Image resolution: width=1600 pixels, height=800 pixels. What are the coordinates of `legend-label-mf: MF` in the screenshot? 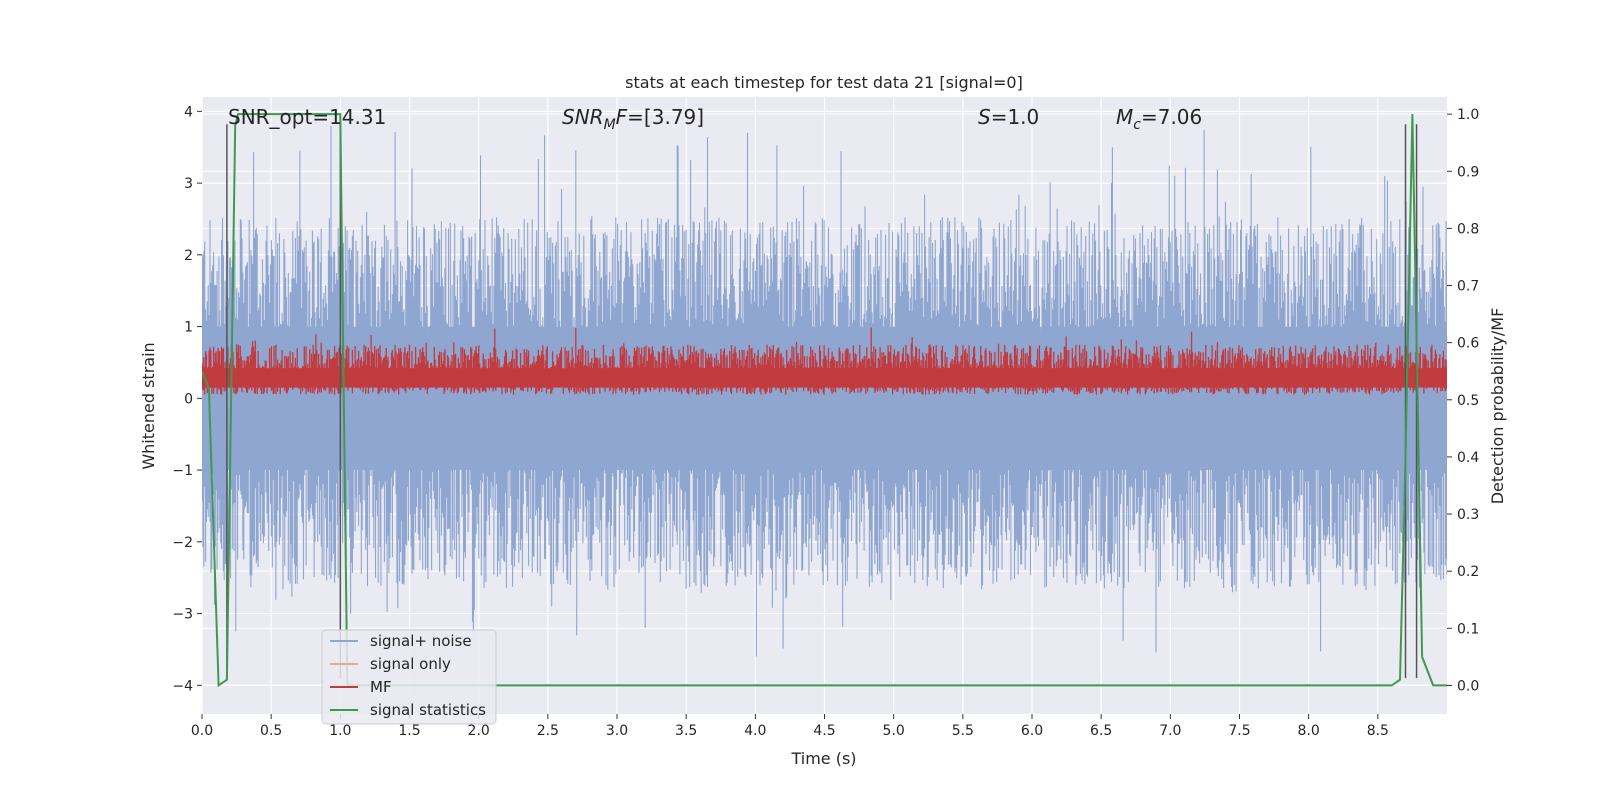 It's located at (381, 687).